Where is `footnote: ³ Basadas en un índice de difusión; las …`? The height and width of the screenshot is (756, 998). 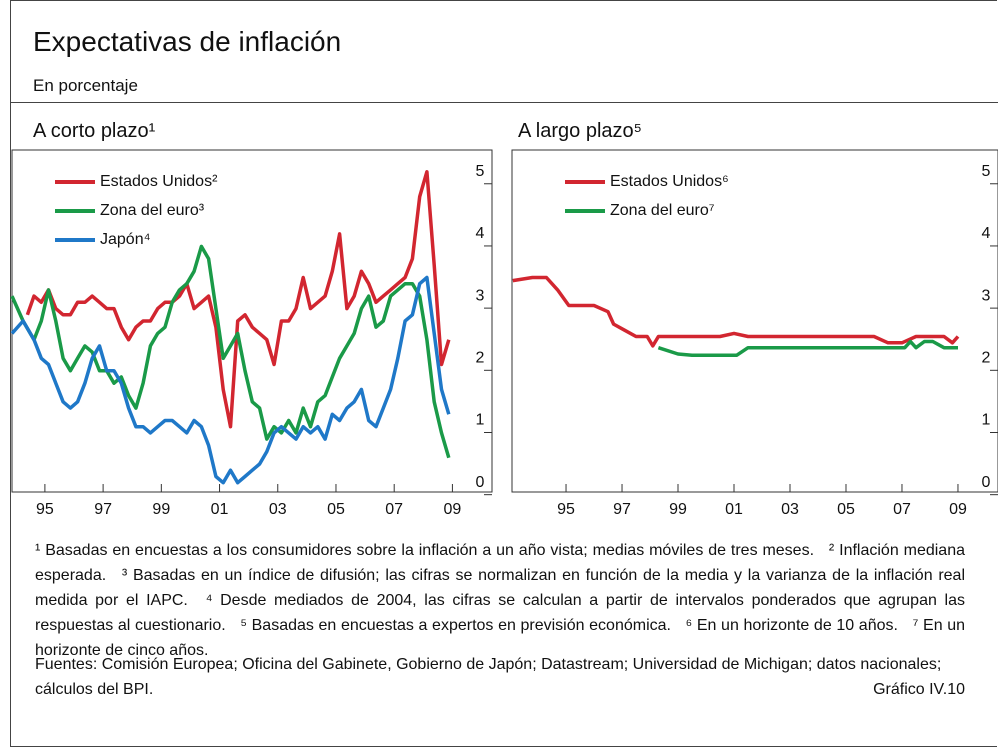
footnote: ³ Basadas en un índice de difusión; las … is located at coordinates (500, 588).